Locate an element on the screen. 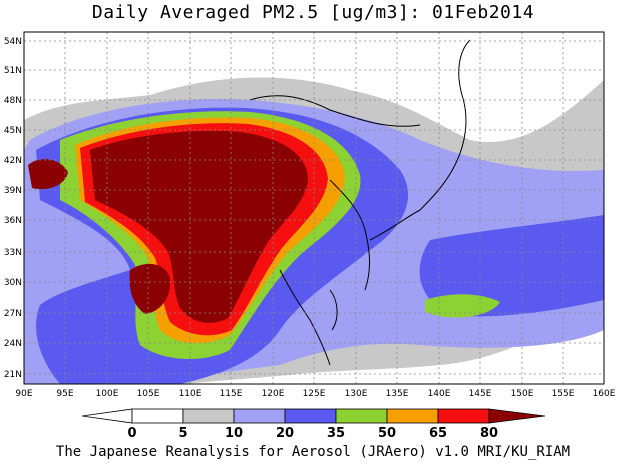 This screenshot has width=626, height=466. lat-label: 39N is located at coordinates (13, 191).